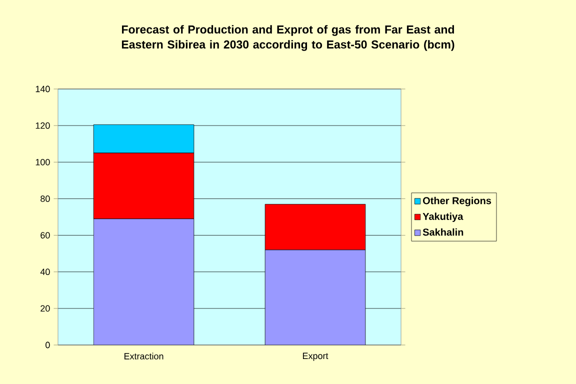  Describe the element at coordinates (315, 356) in the screenshot. I see `x-tick-label: Export` at that location.